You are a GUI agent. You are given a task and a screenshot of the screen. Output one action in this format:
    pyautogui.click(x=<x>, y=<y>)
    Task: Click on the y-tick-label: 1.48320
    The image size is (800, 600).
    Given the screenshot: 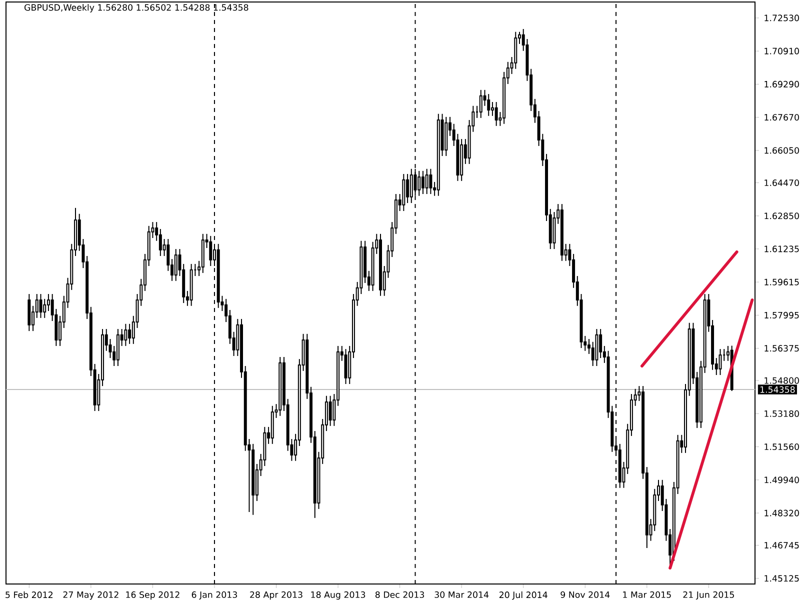 What is the action you would take?
    pyautogui.click(x=781, y=513)
    